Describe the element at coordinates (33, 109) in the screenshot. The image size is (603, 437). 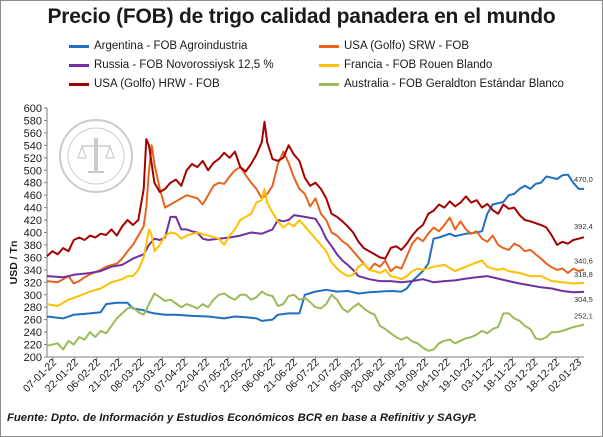
I see `y-tick-label: 600` at that location.